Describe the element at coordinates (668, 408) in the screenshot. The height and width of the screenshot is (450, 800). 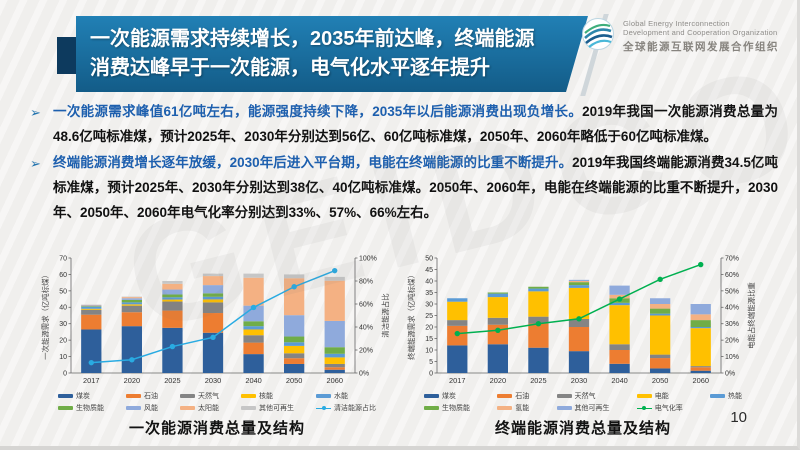
I see `legend-label: 电气化率` at that location.